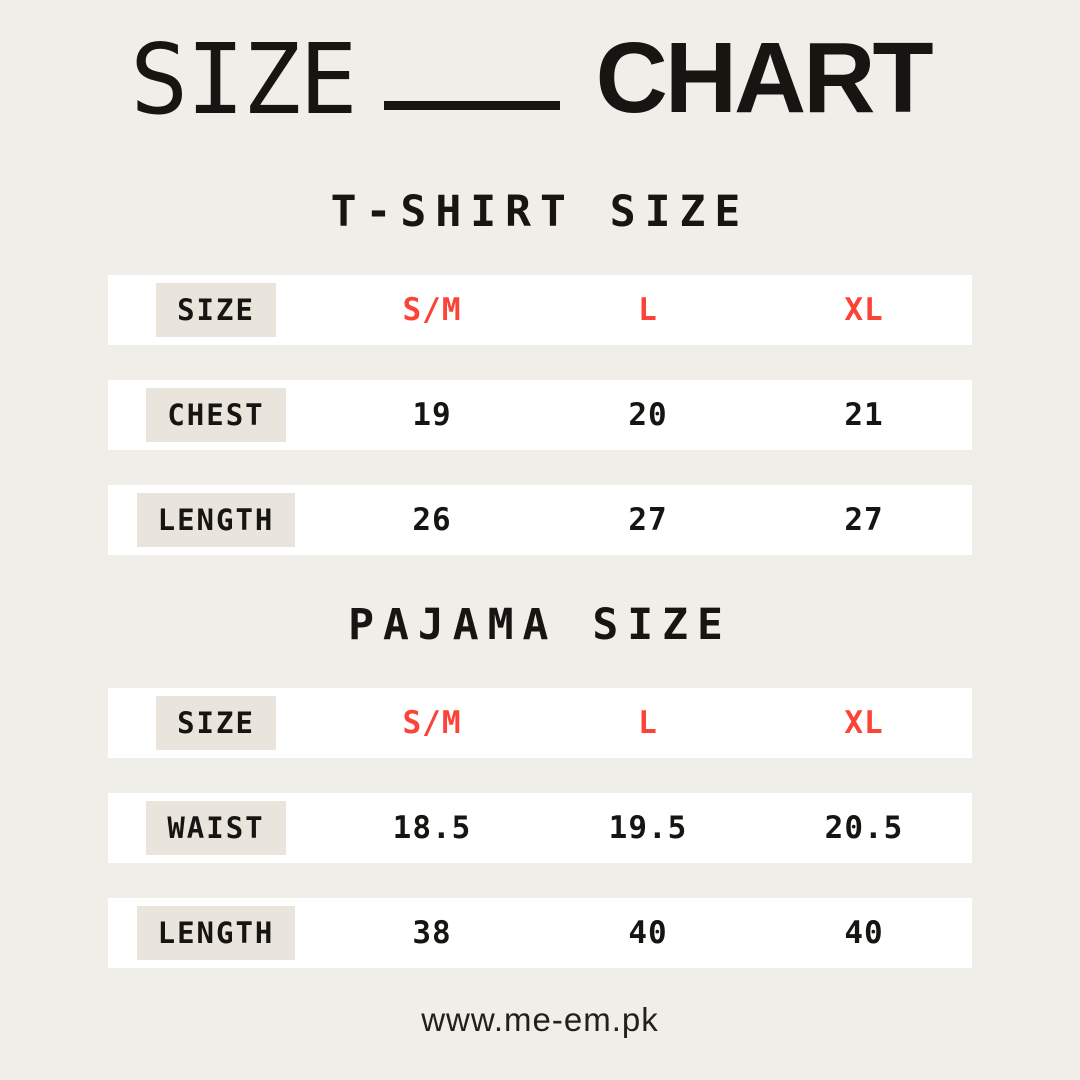 This screenshot has height=1080, width=1080. What do you see at coordinates (648, 415) in the screenshot?
I see `row-value: 20` at bounding box center [648, 415].